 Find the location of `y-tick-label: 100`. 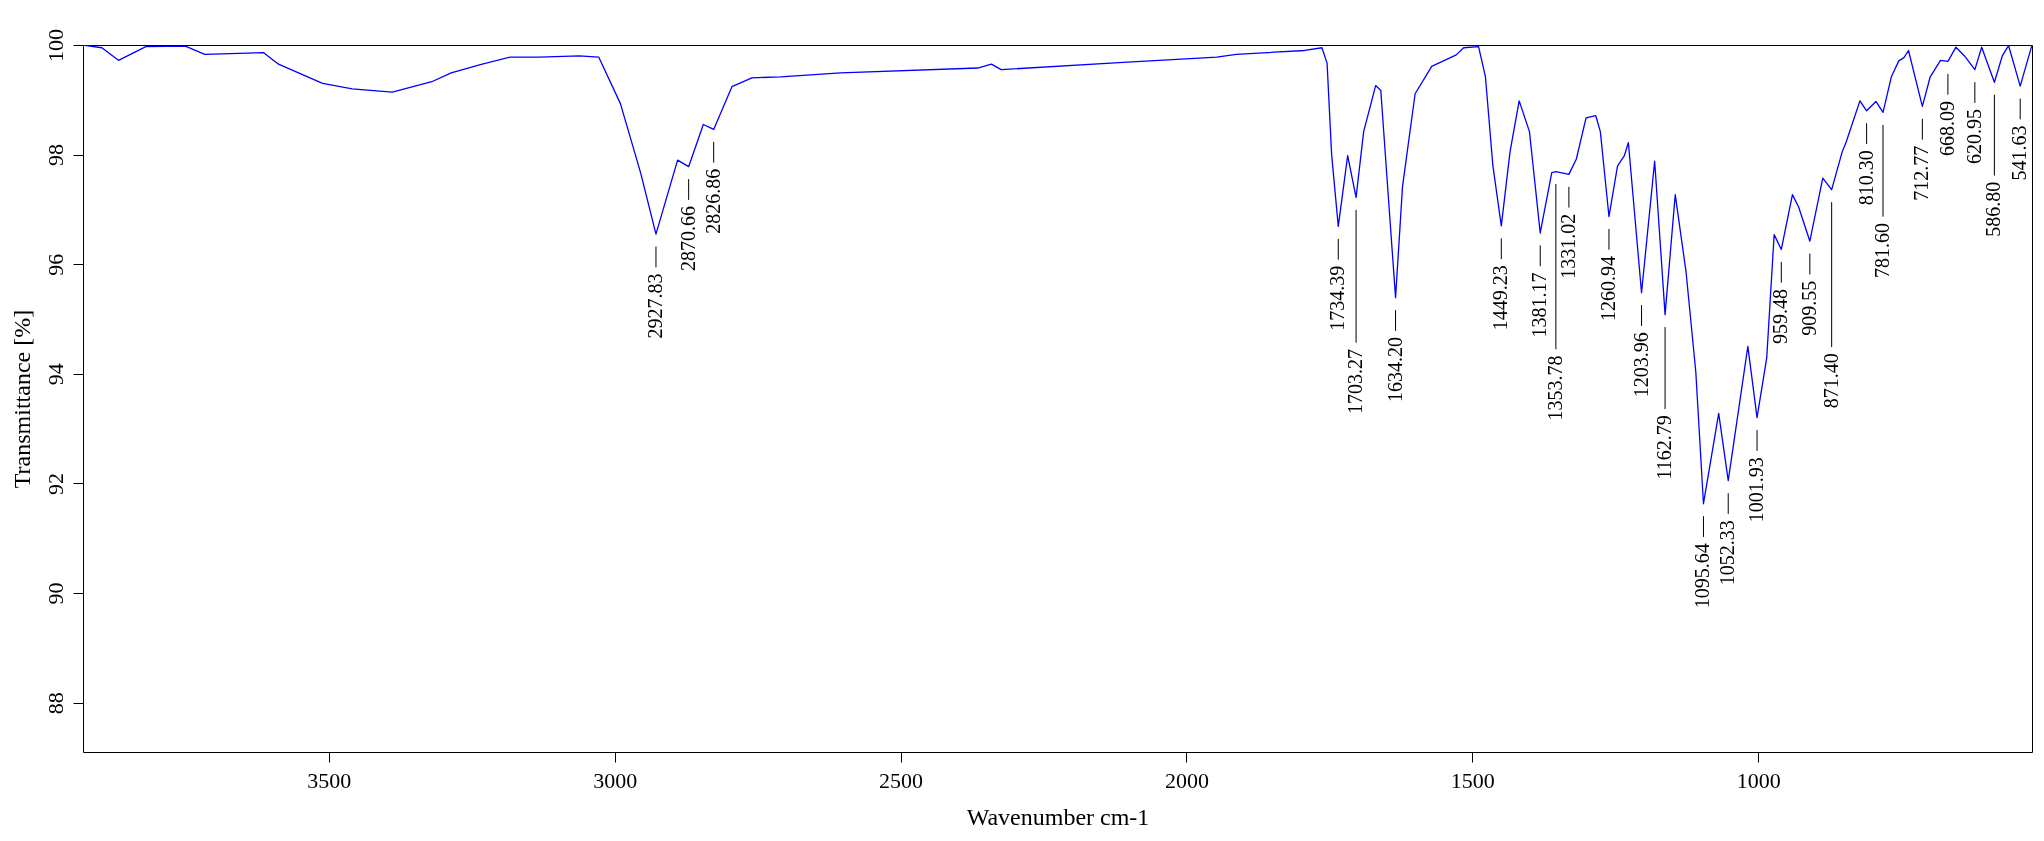

y-tick-label: 100 is located at coordinates (55, 45).